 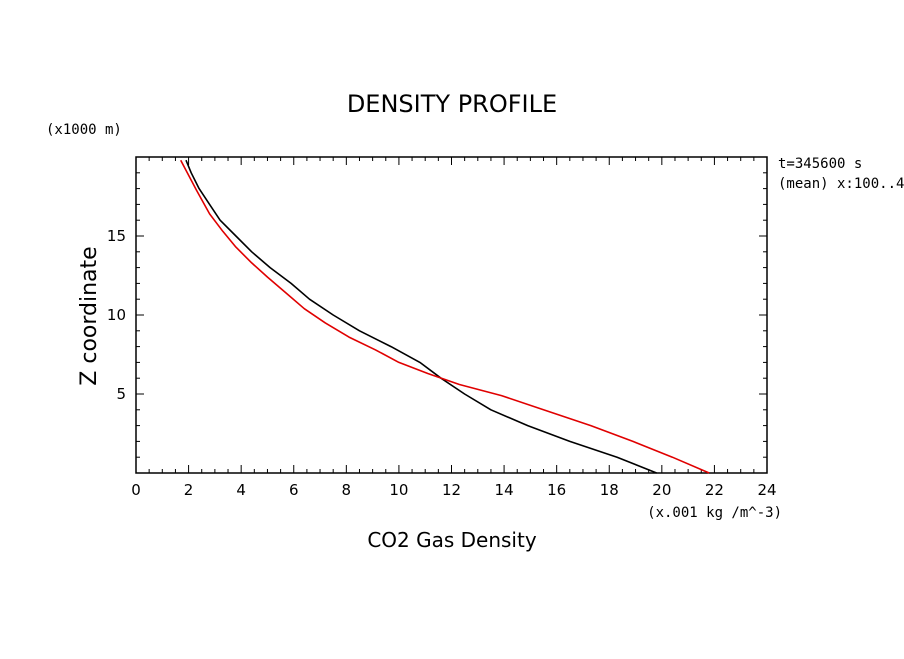 I want to click on x-tick-label: 22, so click(x=714, y=490).